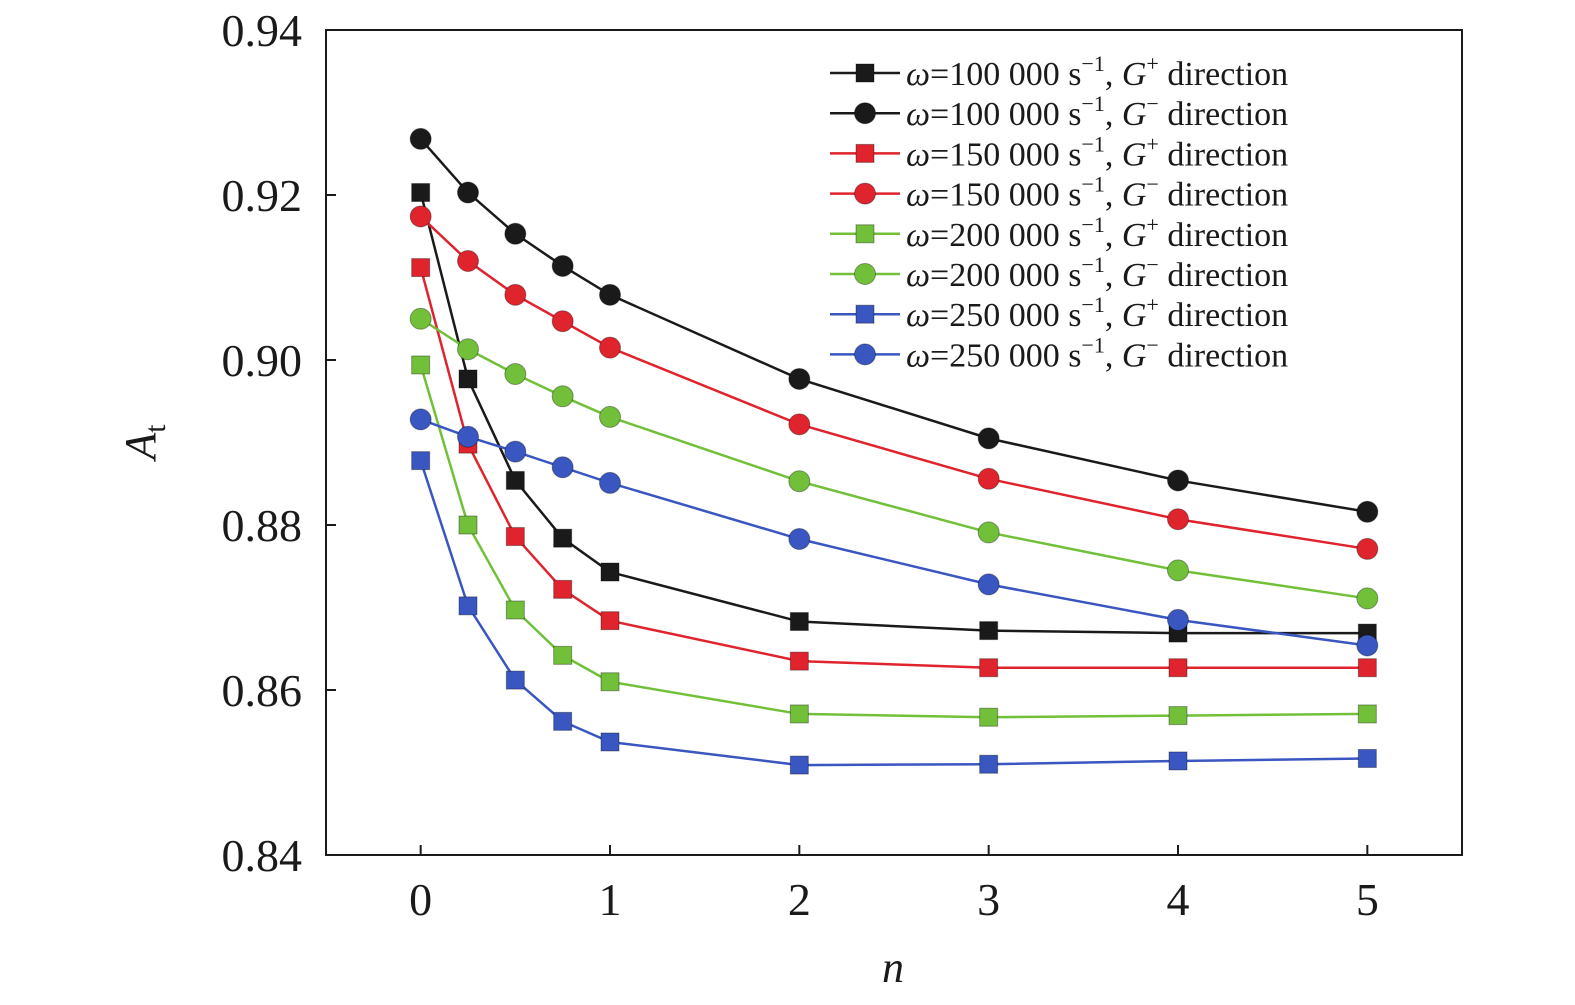 The image size is (1575, 1005). What do you see at coordinates (1097, 273) in the screenshot?
I see `legend-label: ω=200 000 s−1, G− direction` at bounding box center [1097, 273].